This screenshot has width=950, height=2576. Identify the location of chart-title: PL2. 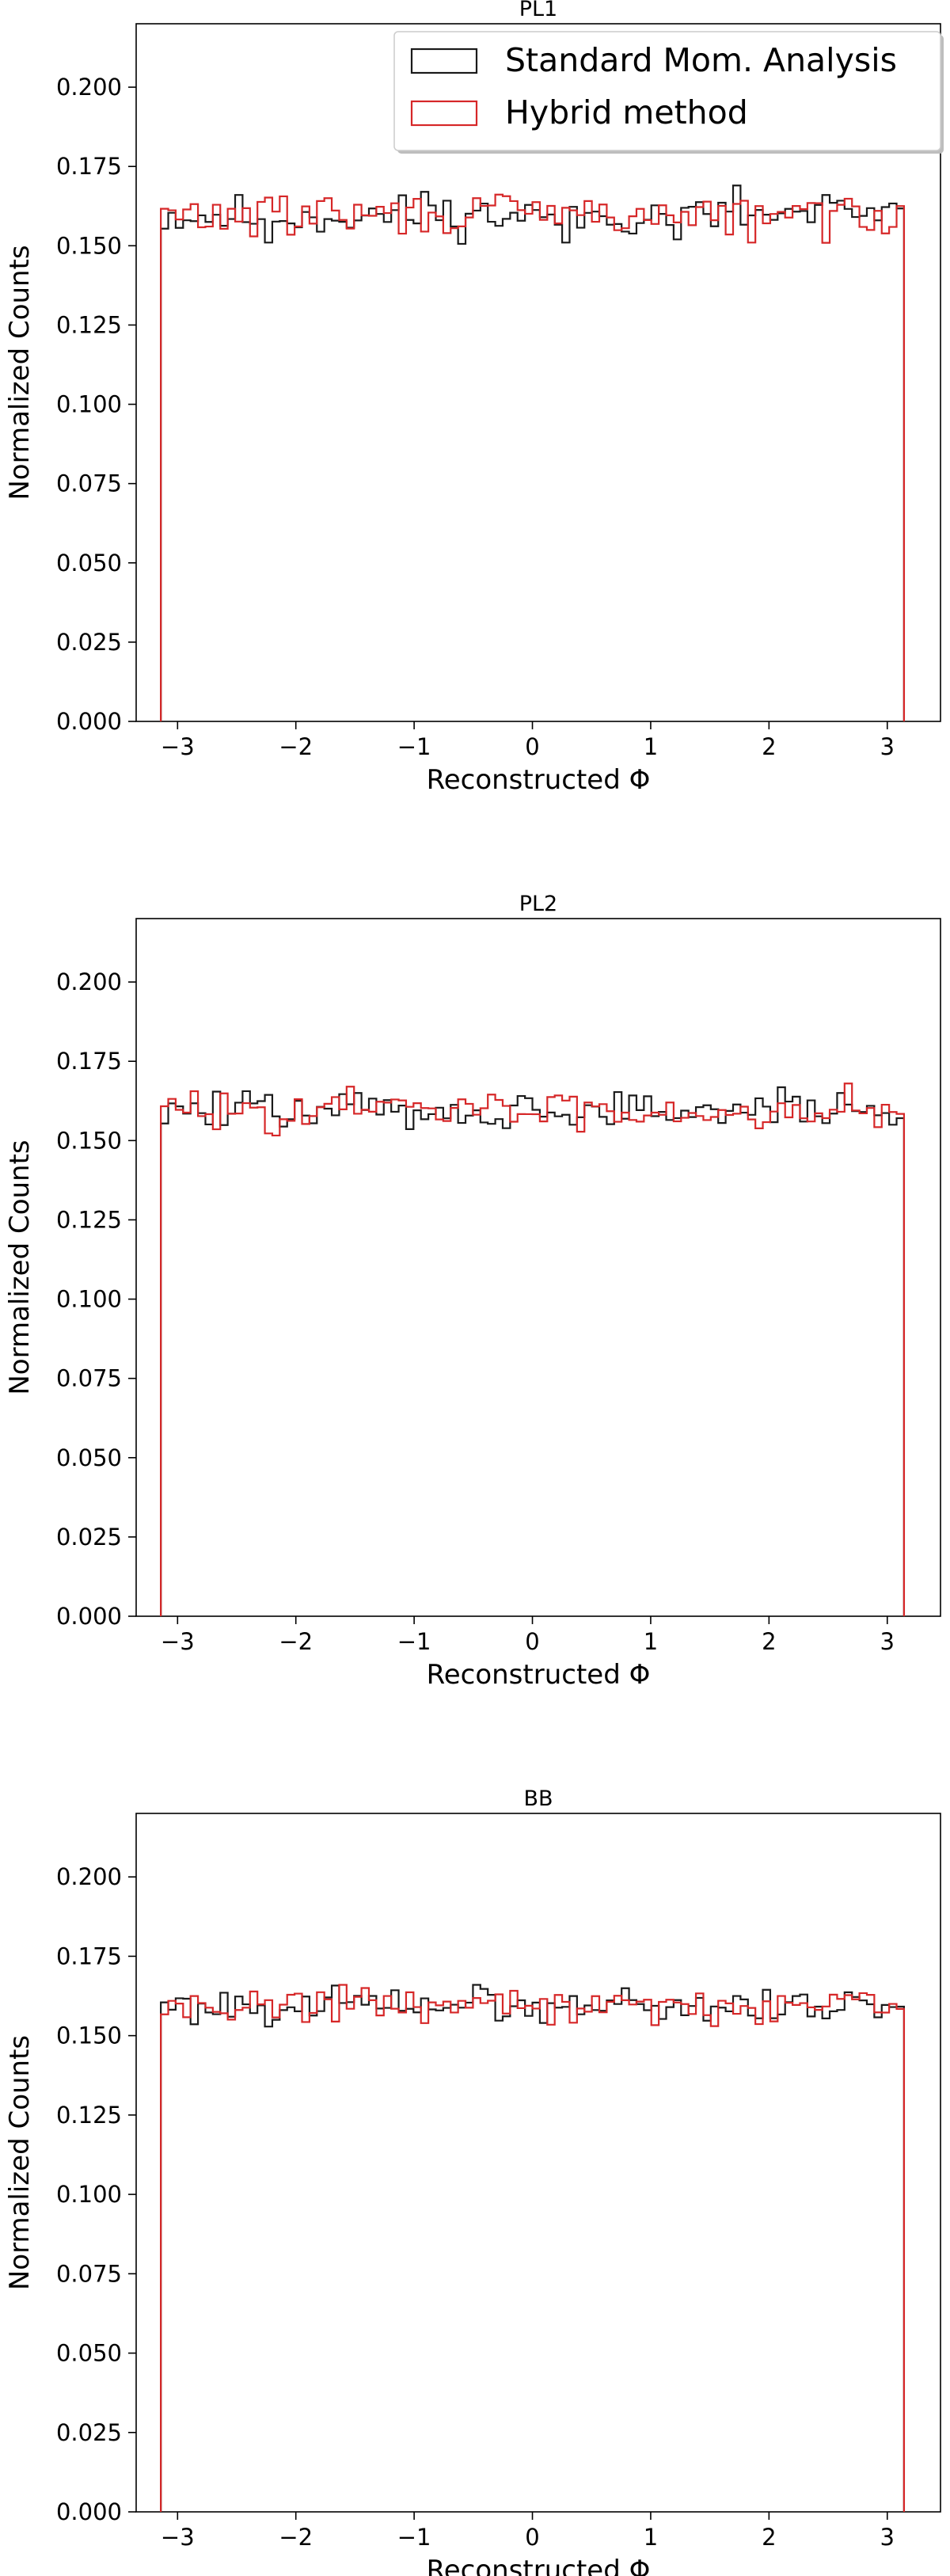
(538, 904).